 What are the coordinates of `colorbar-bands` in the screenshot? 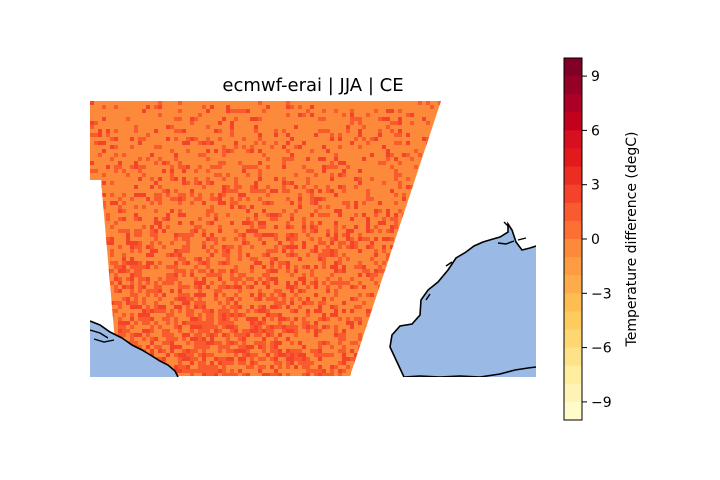 It's located at (573, 239).